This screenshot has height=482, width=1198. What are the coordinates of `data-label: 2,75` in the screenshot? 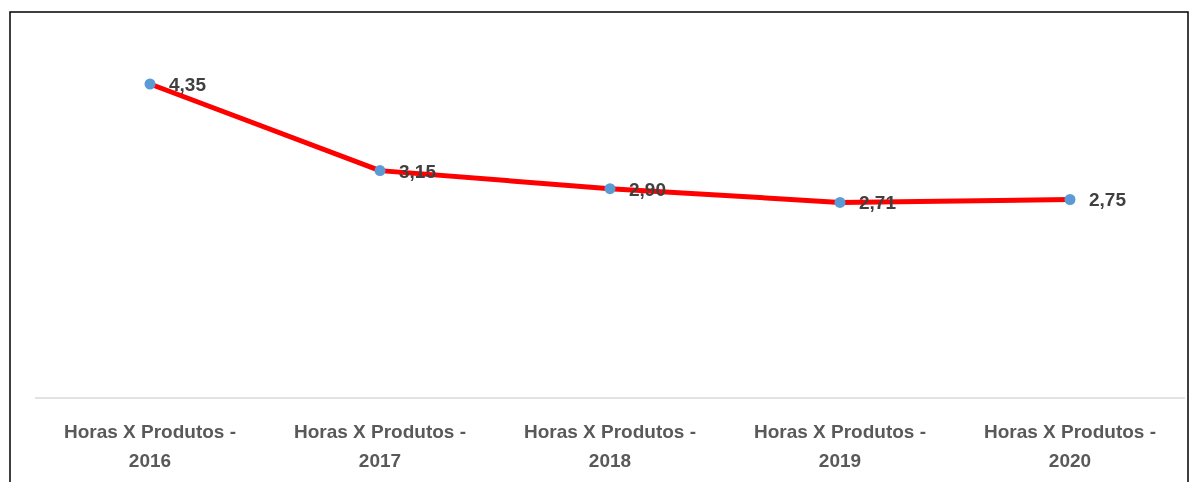 It's located at (1108, 200).